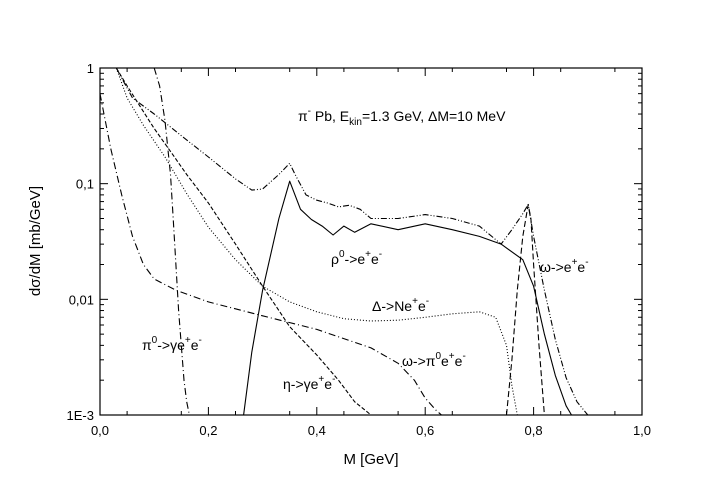 The height and width of the screenshot is (491, 704). I want to click on x-tick-labels: 0,0 0,2 0,4 0,6 0,8 1,0, so click(371, 430).